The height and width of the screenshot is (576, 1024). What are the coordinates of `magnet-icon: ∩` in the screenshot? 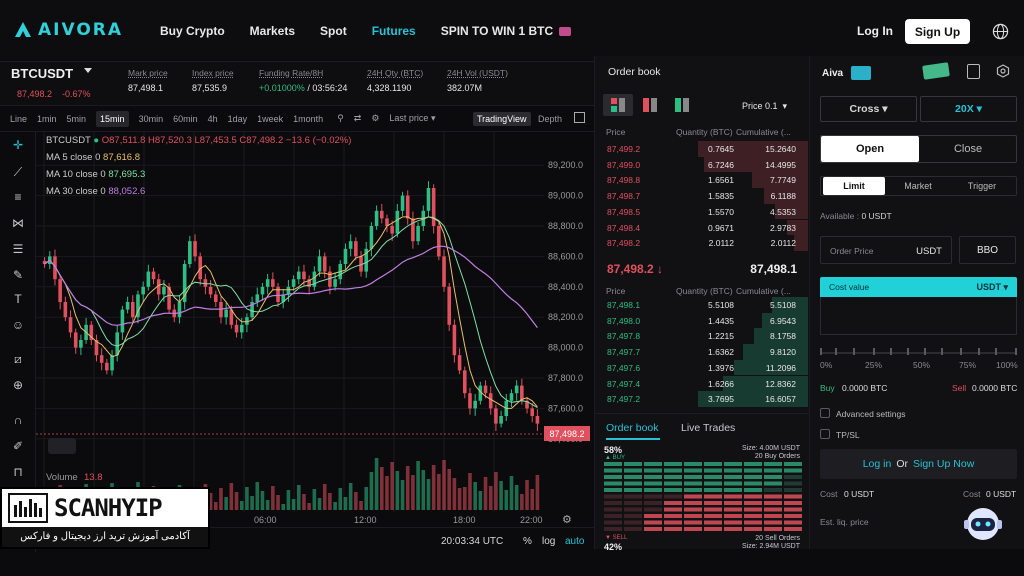 It's located at (18, 420).